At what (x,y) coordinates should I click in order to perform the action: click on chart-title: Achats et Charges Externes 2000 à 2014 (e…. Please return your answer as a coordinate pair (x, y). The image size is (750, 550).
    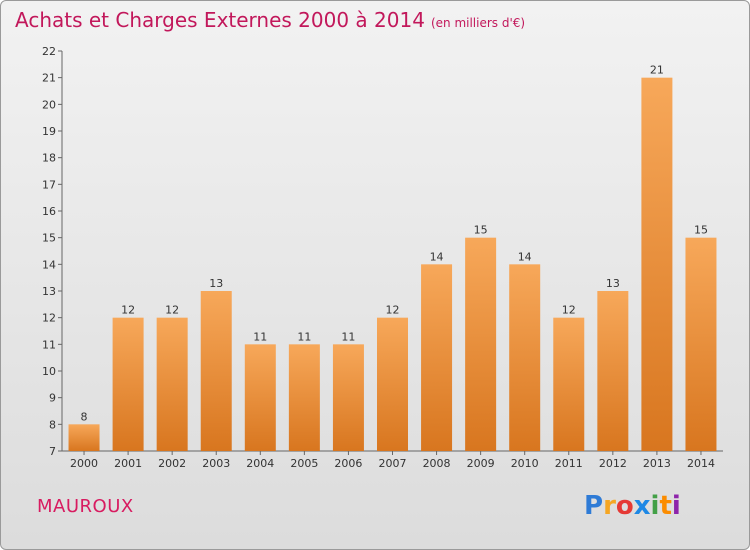
    Looking at the image, I should click on (270, 20).